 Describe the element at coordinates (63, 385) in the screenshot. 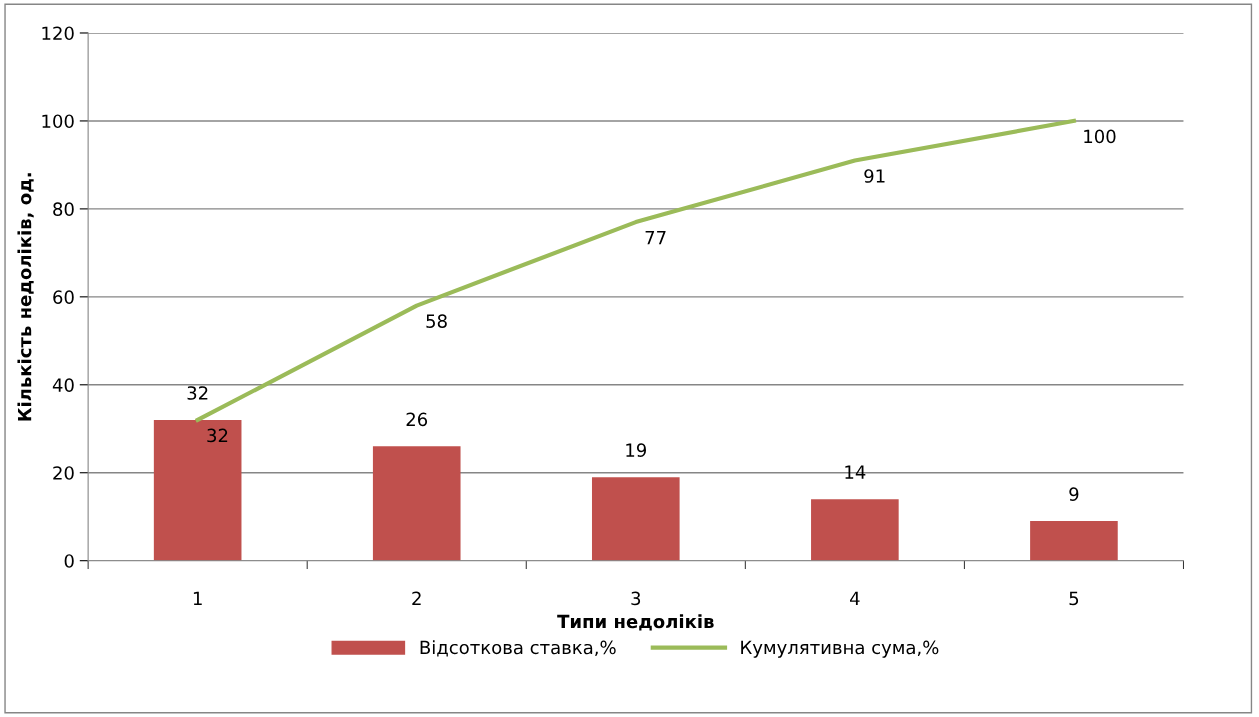

I see `y-tick-label: 40` at that location.